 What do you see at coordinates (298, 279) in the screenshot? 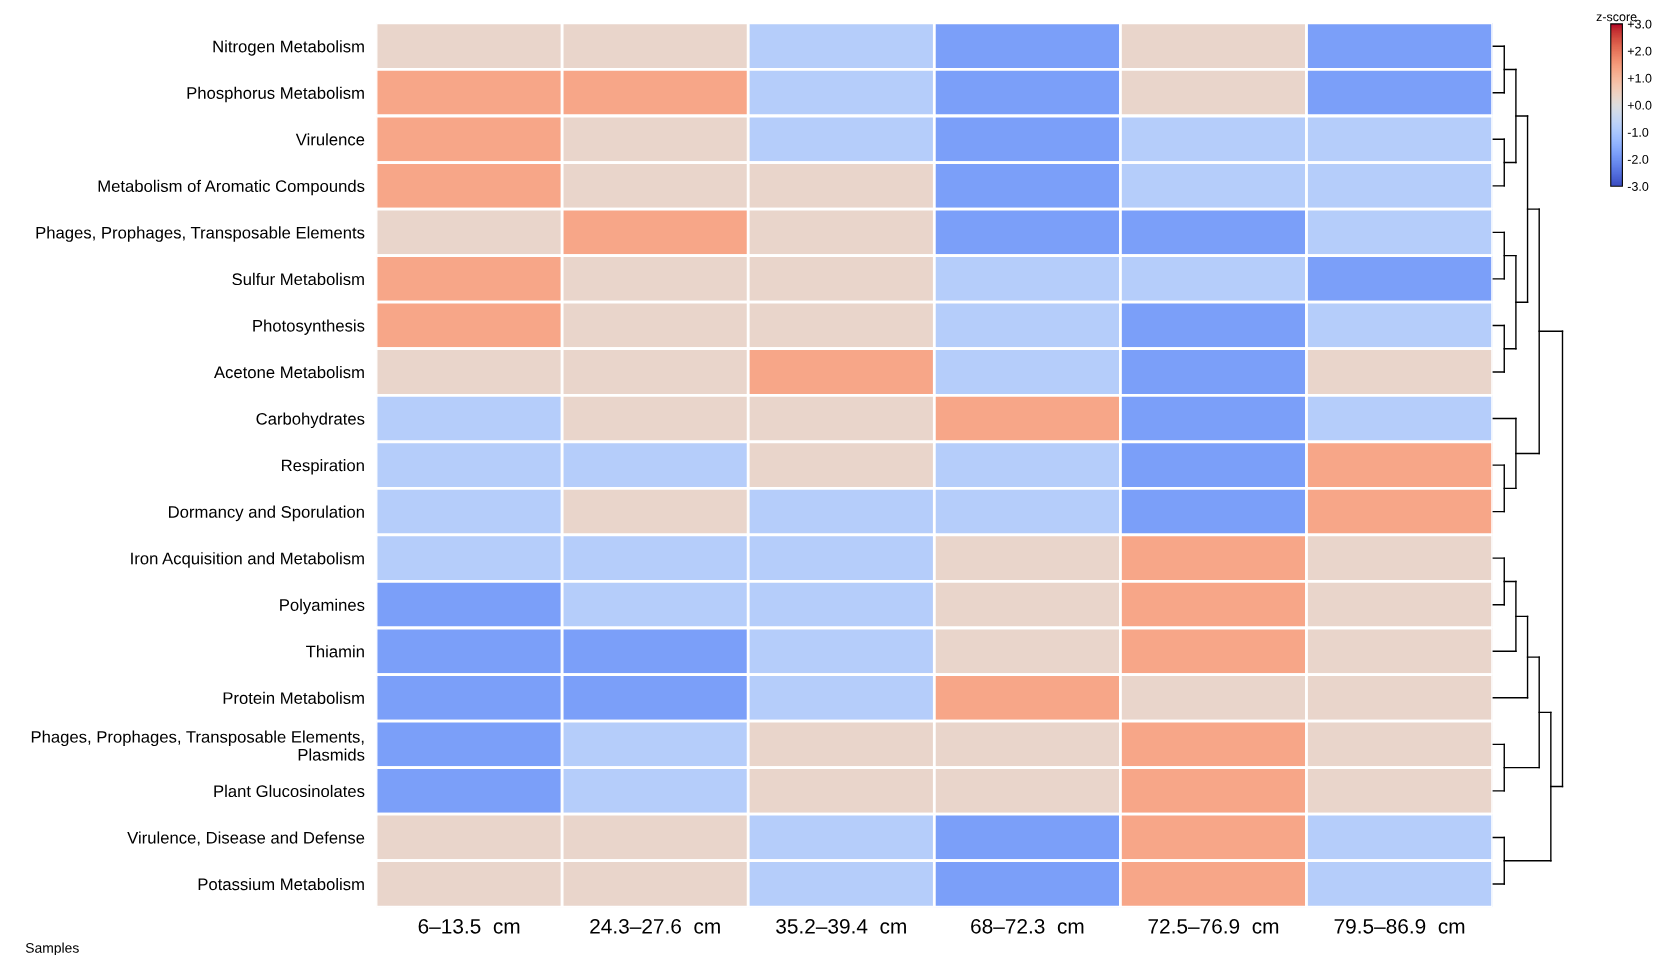
I see `y-tick-label: Sulfur Metabolism` at bounding box center [298, 279].